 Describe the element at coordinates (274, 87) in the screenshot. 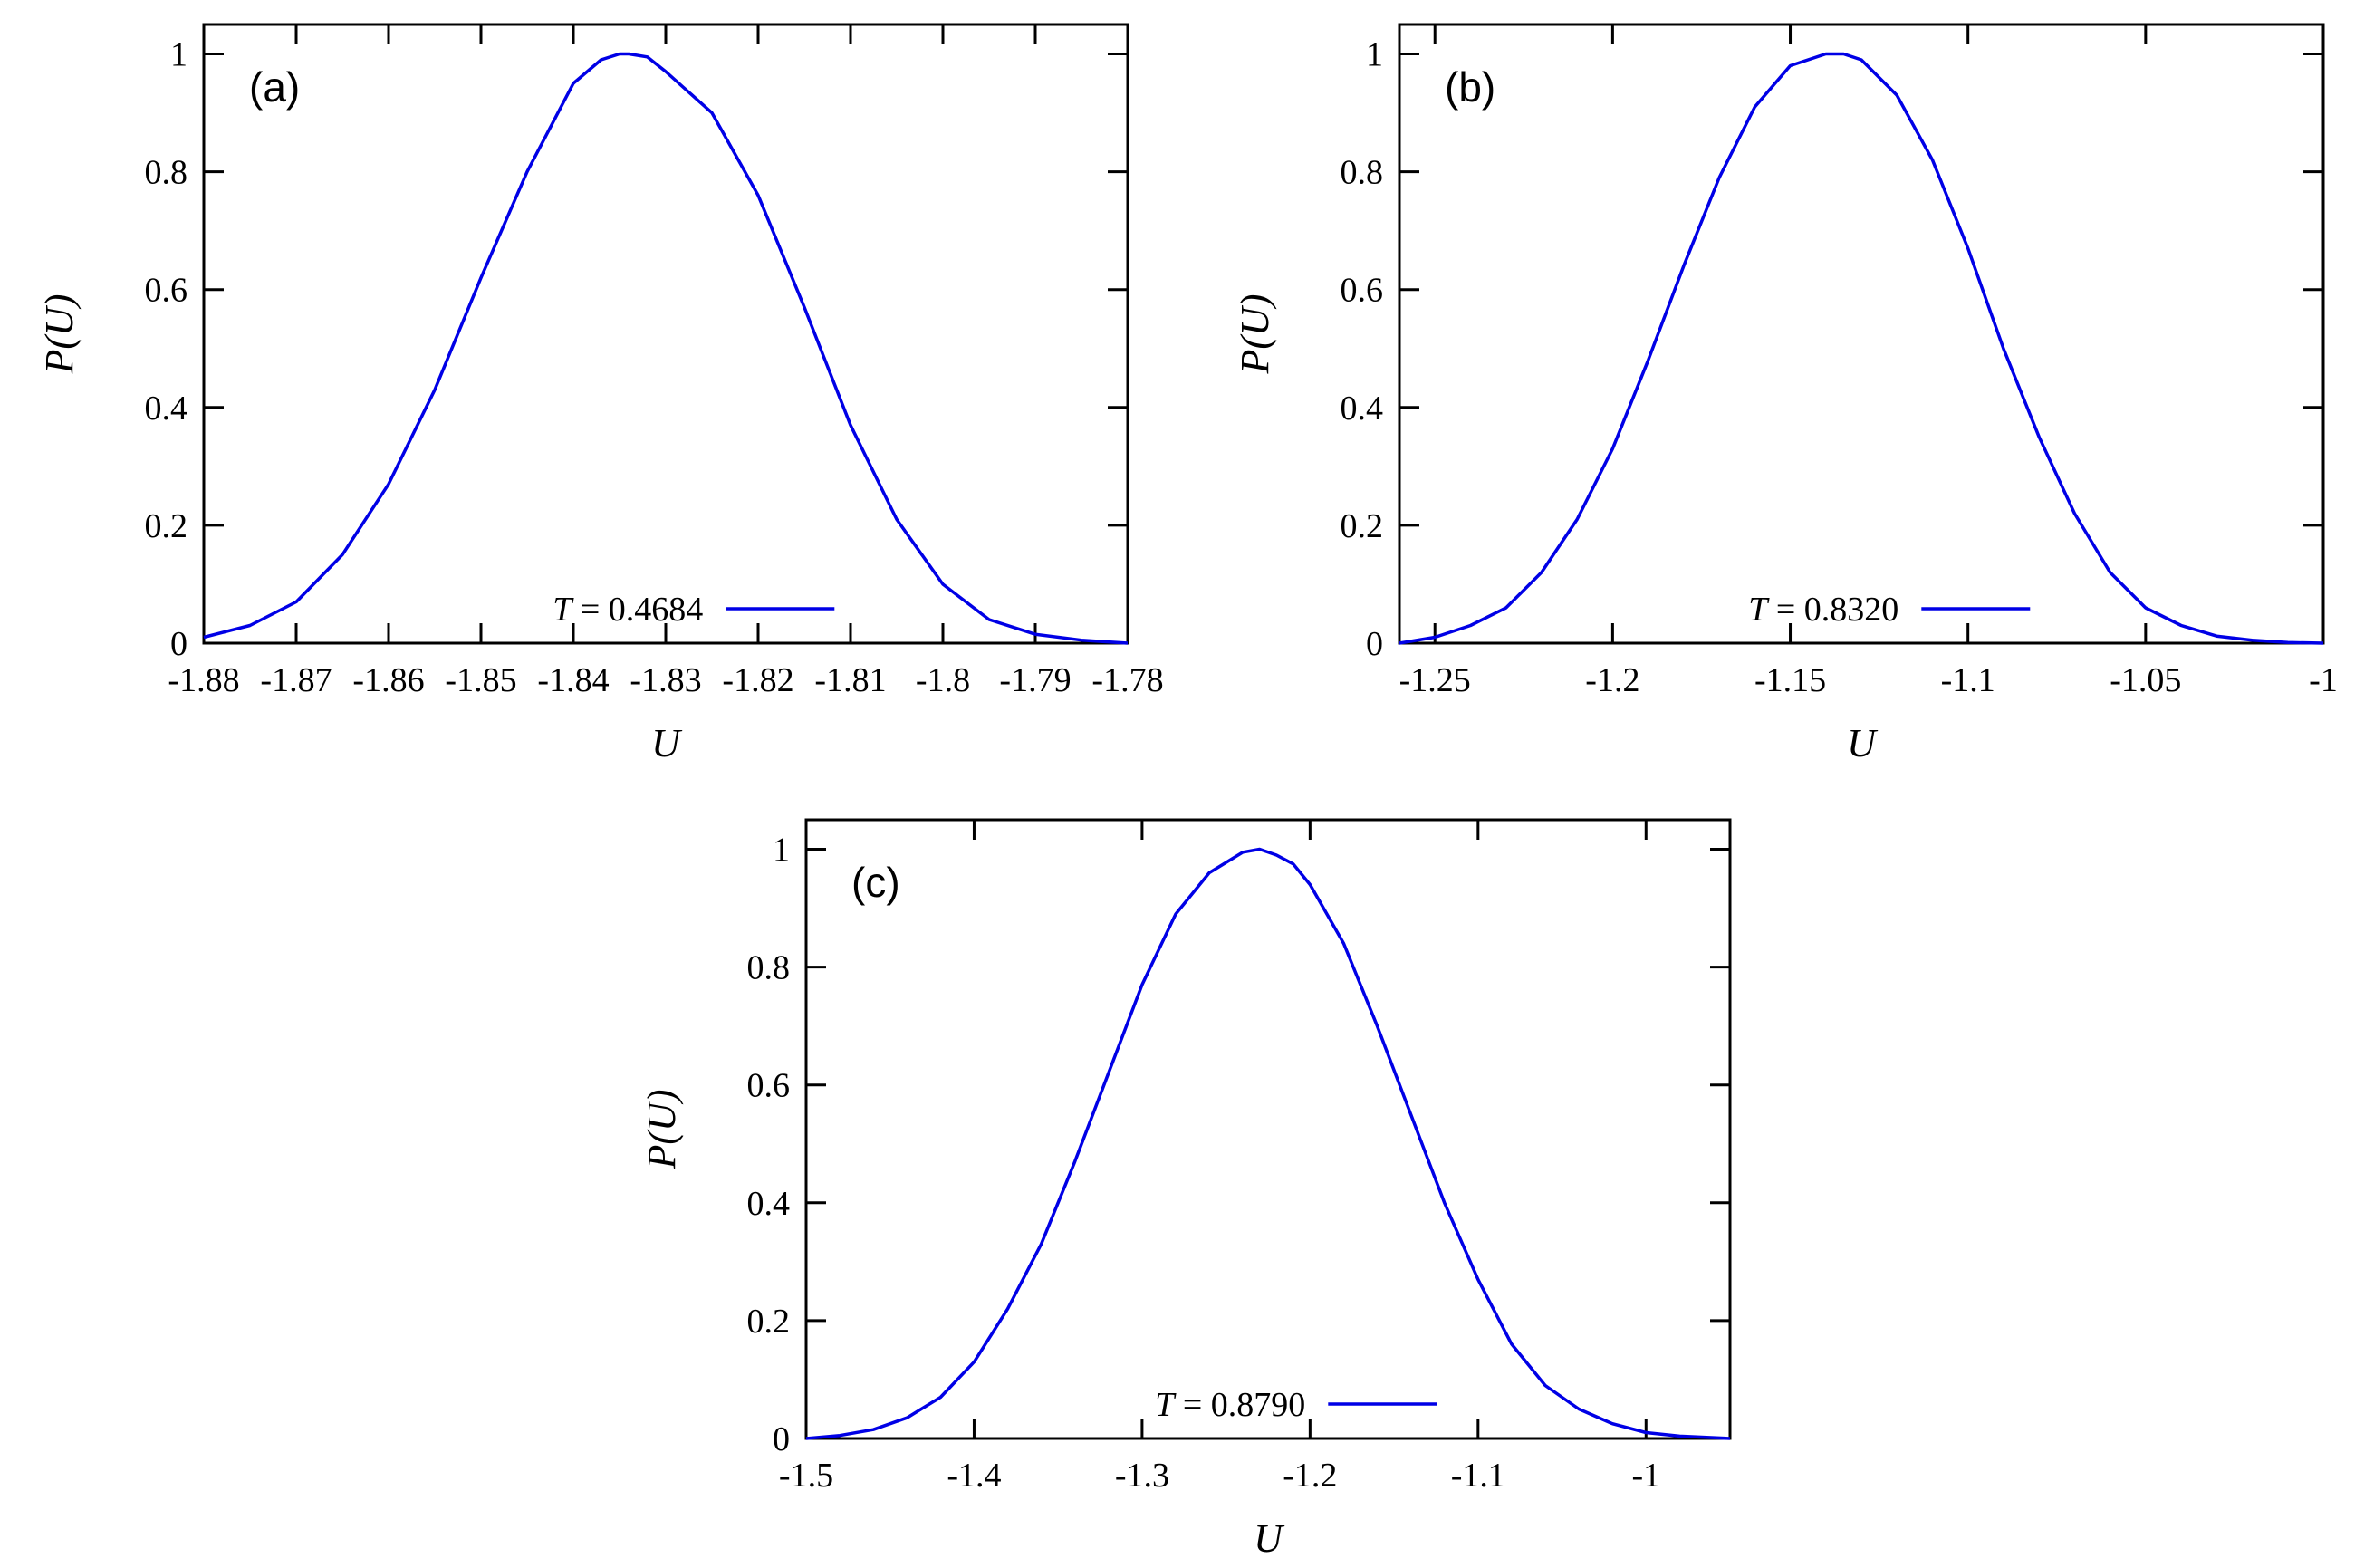

I see `panel-label: (a)` at that location.